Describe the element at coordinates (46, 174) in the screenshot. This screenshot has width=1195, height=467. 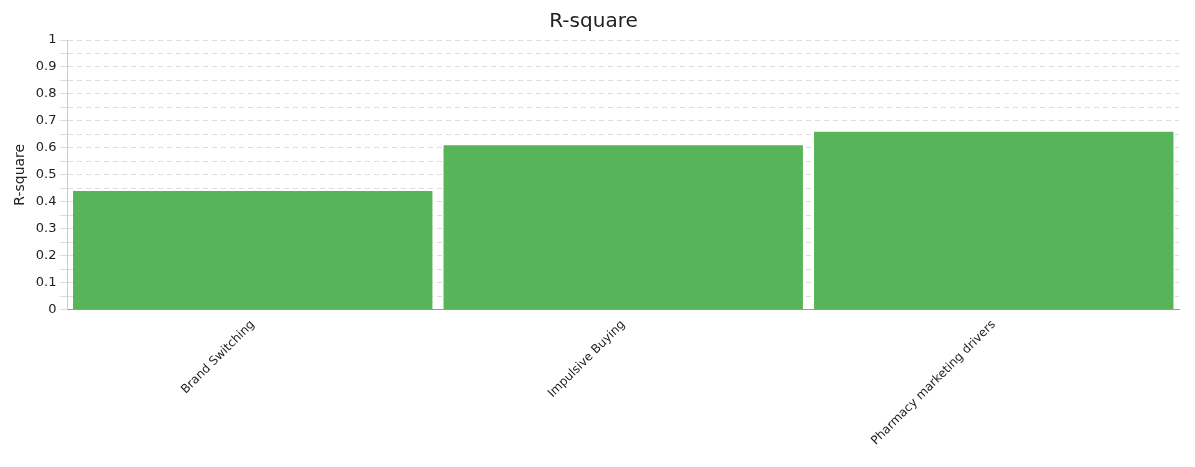
I see `y-tick-label: 0.5` at that location.